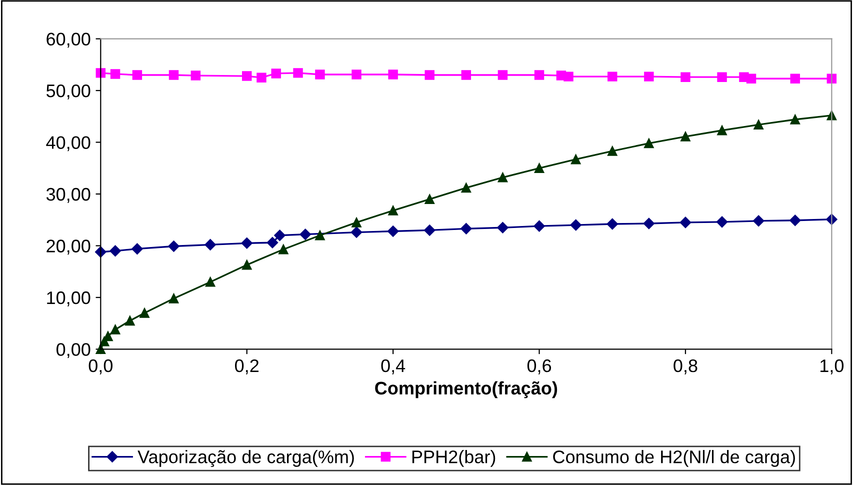 The height and width of the screenshot is (485, 853). Describe the element at coordinates (68, 195) in the screenshot. I see `y-tick-label: 30,00` at that location.